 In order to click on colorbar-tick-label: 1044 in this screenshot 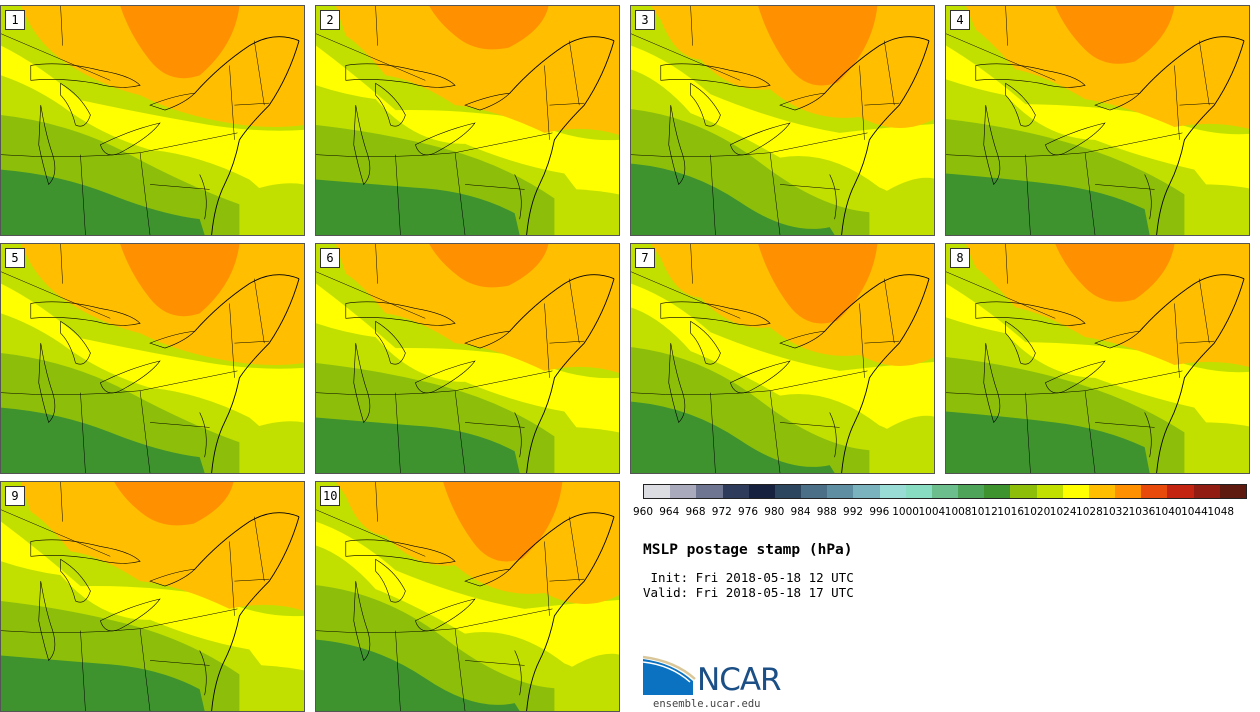, I will do `click(1194, 512)`.